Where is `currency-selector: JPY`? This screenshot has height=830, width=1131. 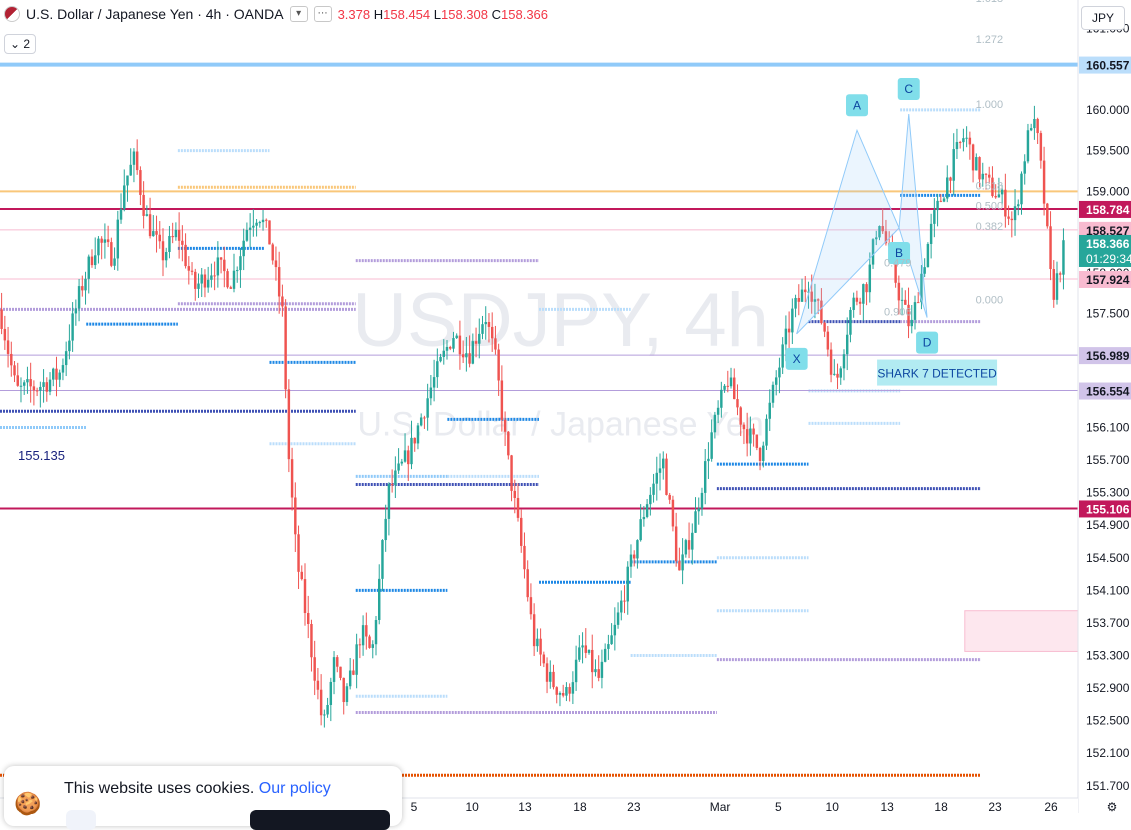
currency-selector: JPY is located at coordinates (1103, 18).